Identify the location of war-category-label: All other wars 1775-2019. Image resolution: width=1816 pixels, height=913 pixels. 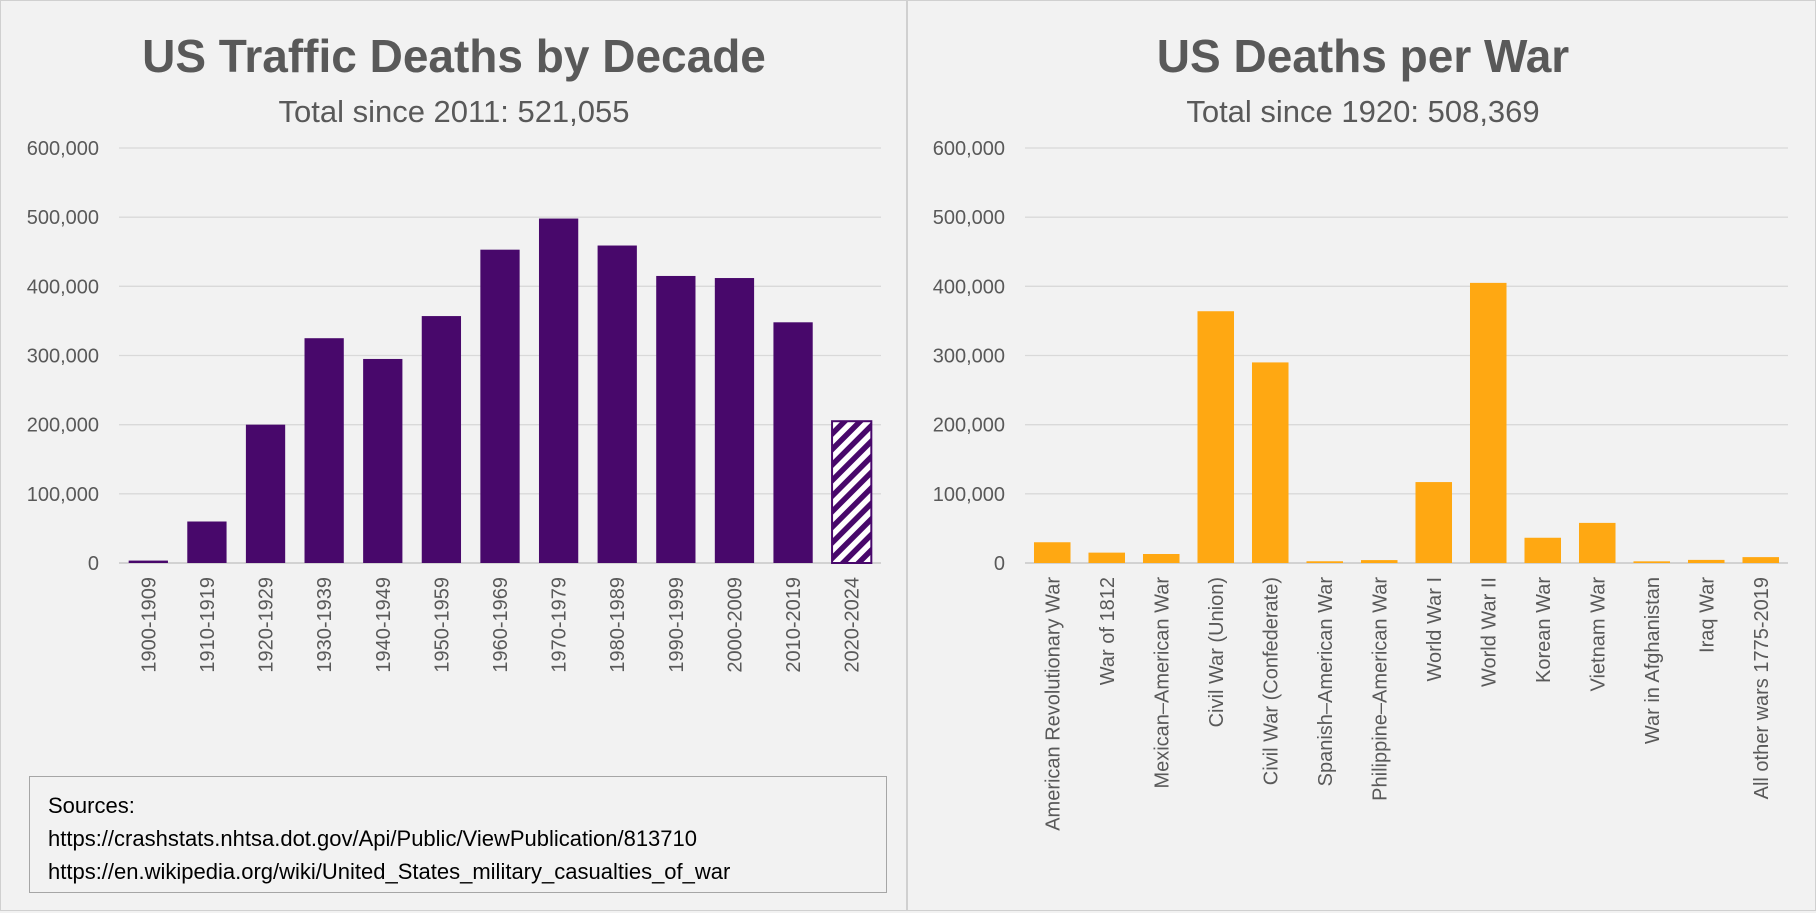
(1762, 688).